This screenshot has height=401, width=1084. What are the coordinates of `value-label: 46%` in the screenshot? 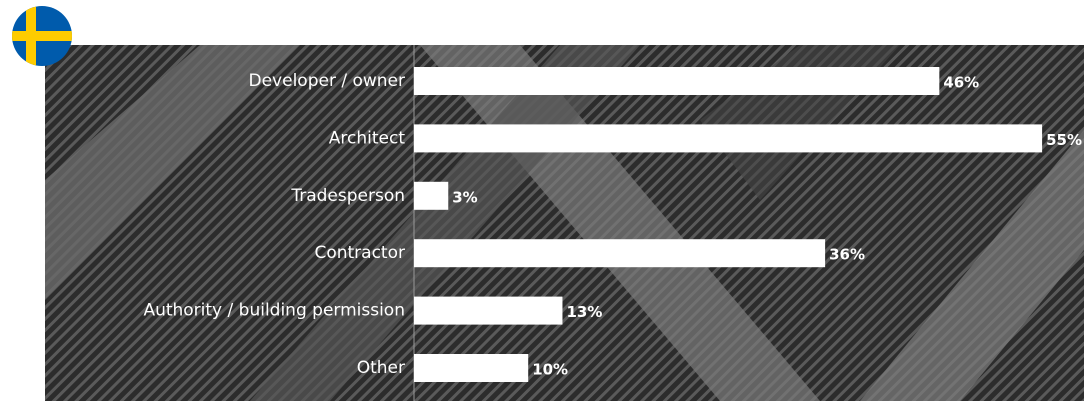 It's located at (961, 83).